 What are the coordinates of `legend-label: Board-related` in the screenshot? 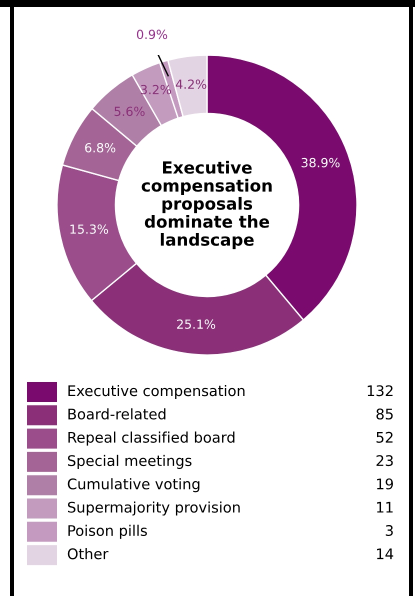 It's located at (117, 414).